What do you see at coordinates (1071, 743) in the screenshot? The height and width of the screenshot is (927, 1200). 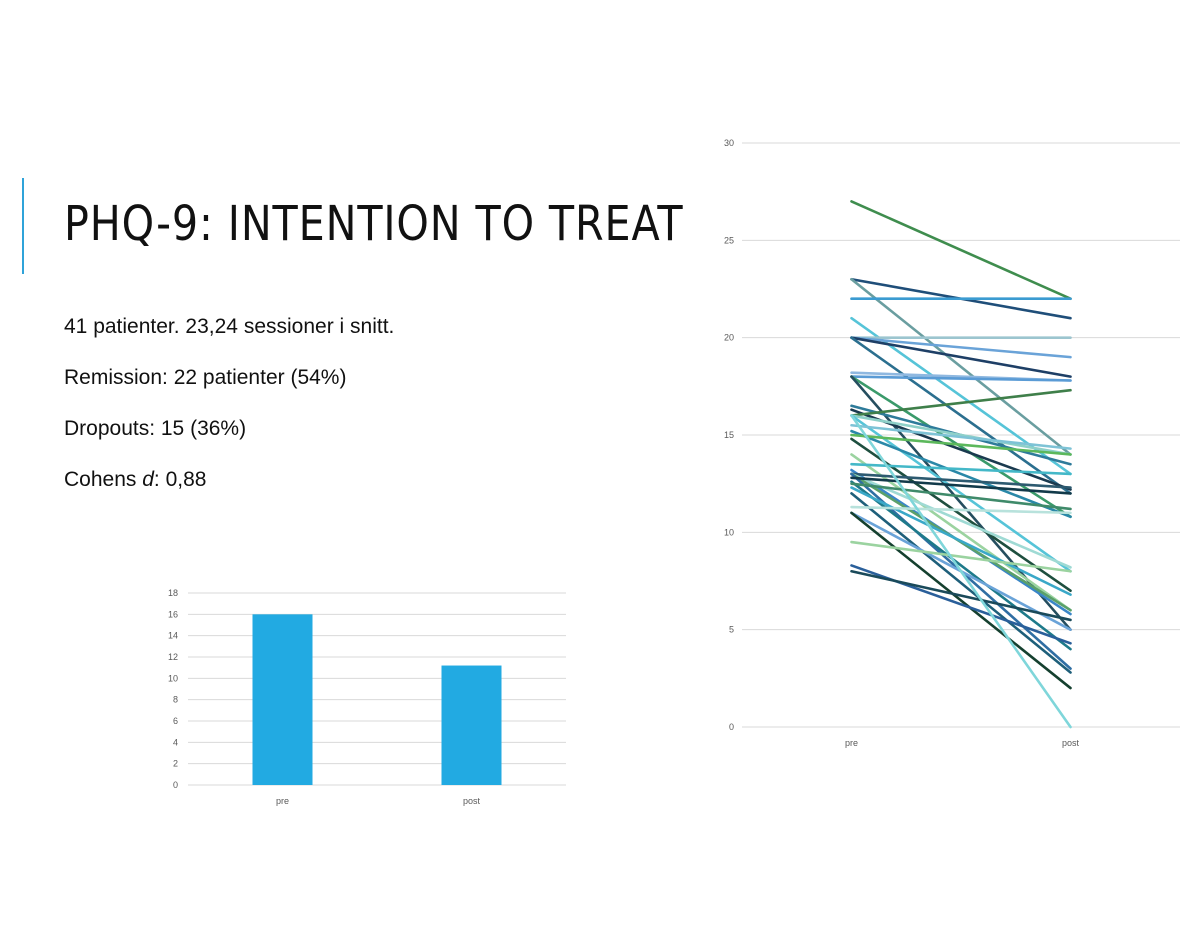 I see `line-x-tick-label: post` at bounding box center [1071, 743].